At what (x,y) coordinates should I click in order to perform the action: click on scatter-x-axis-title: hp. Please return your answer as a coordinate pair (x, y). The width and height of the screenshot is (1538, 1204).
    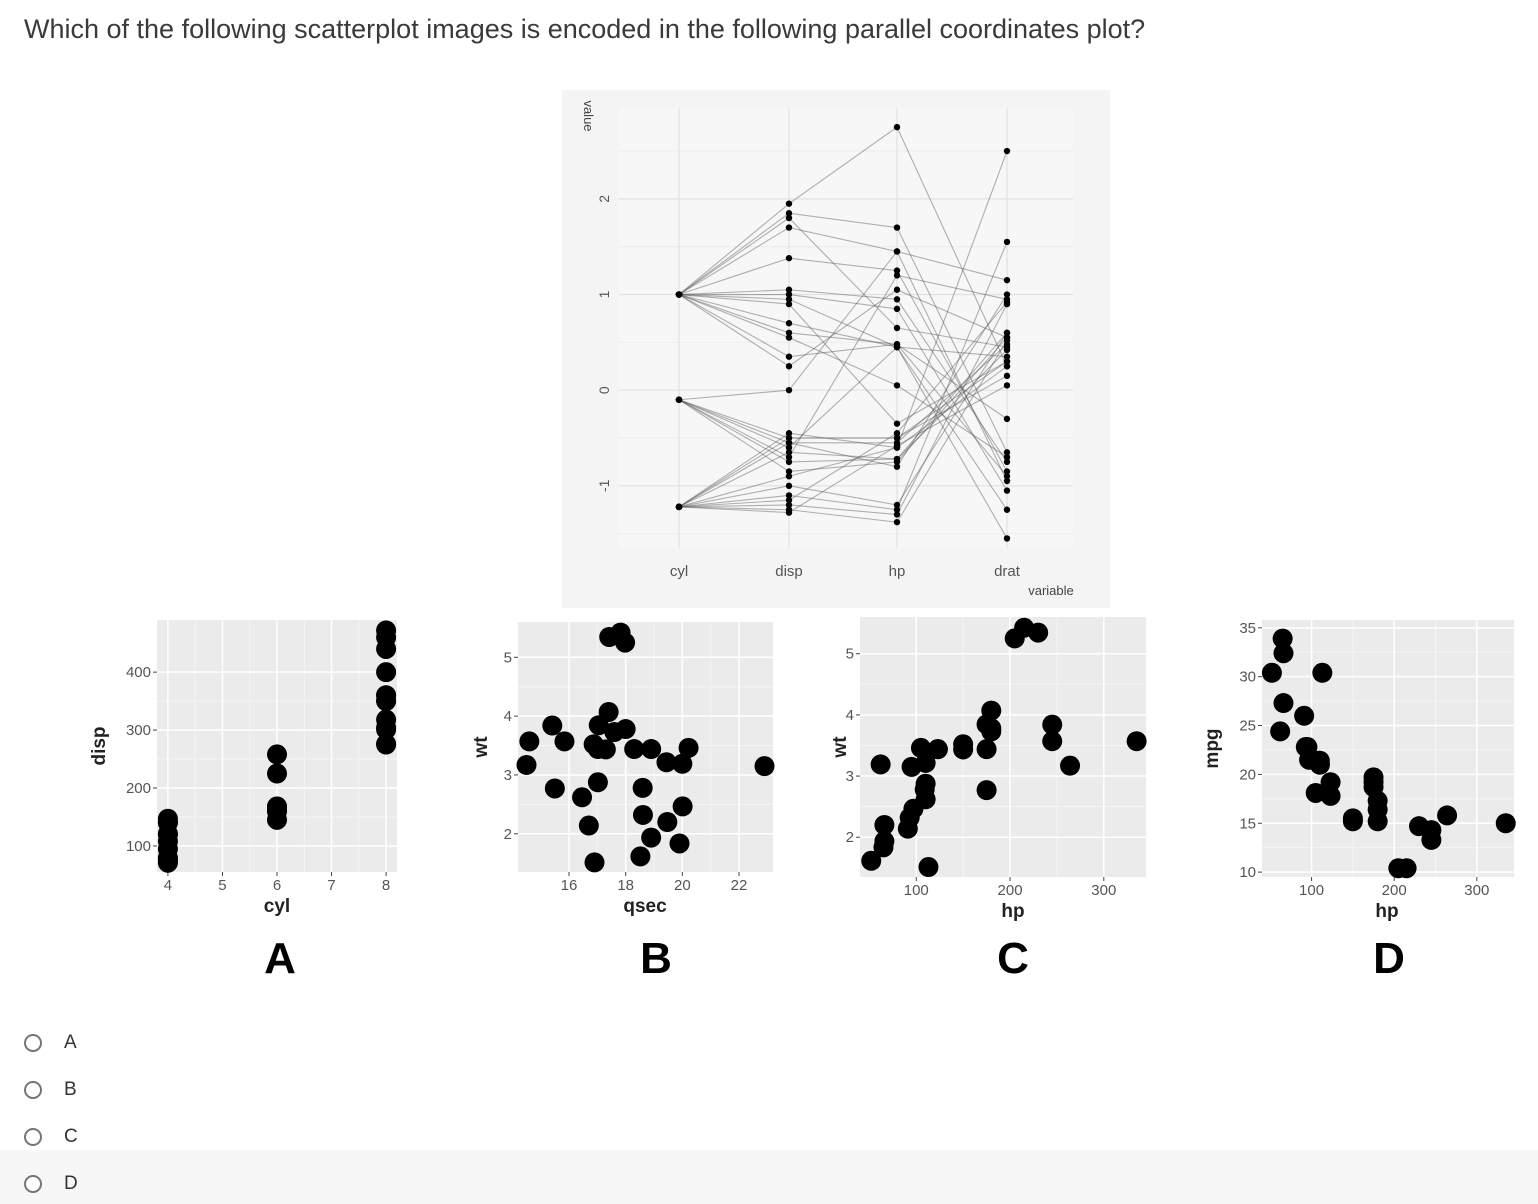
    Looking at the image, I should click on (1012, 911).